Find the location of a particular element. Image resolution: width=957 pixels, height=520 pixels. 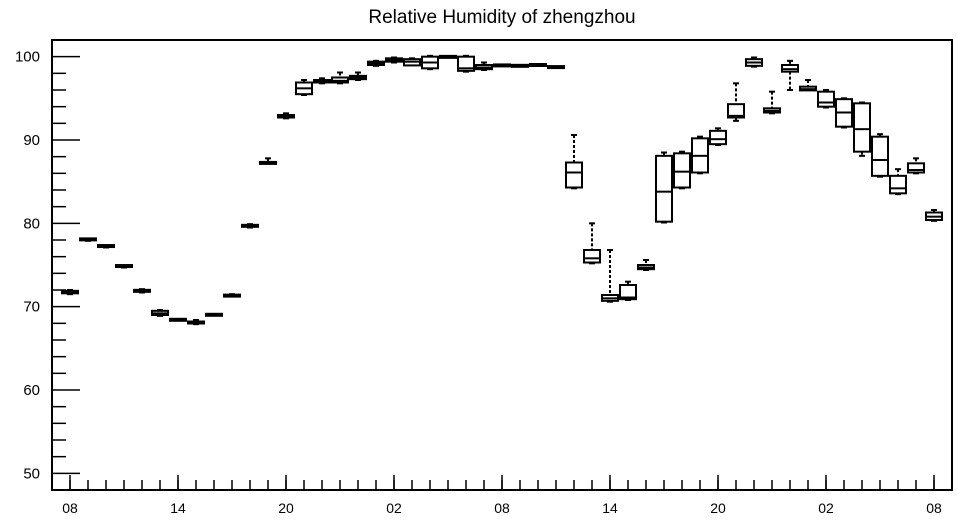

x-axis: 08 14 20 02 08 14 20 02 08 is located at coordinates (502, 495).